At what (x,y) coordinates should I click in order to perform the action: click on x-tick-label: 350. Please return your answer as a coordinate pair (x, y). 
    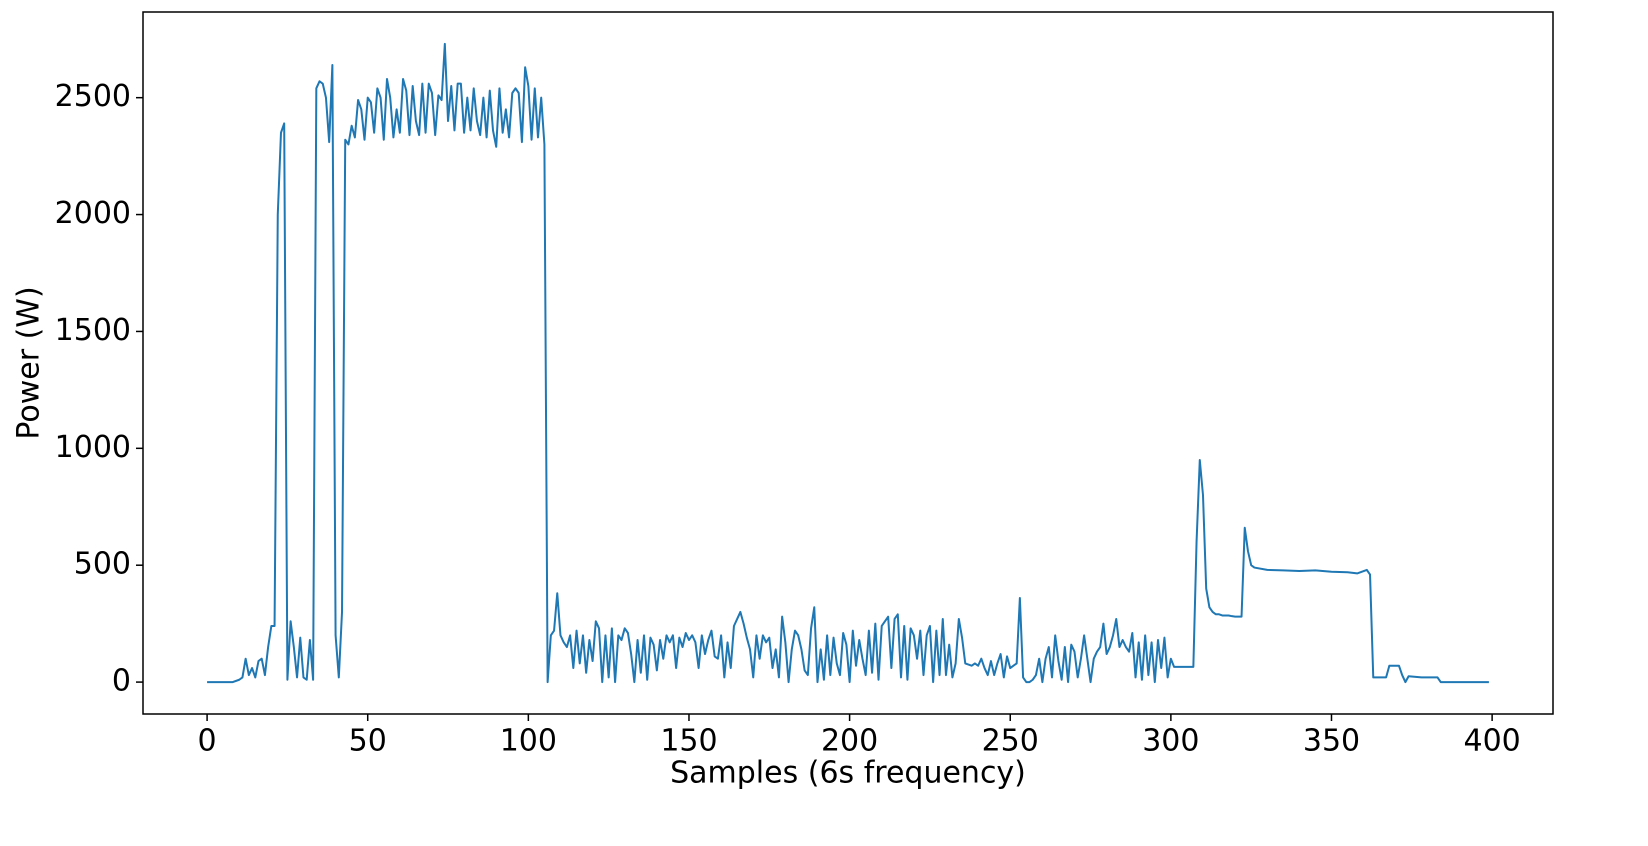
    Looking at the image, I should click on (1331, 741).